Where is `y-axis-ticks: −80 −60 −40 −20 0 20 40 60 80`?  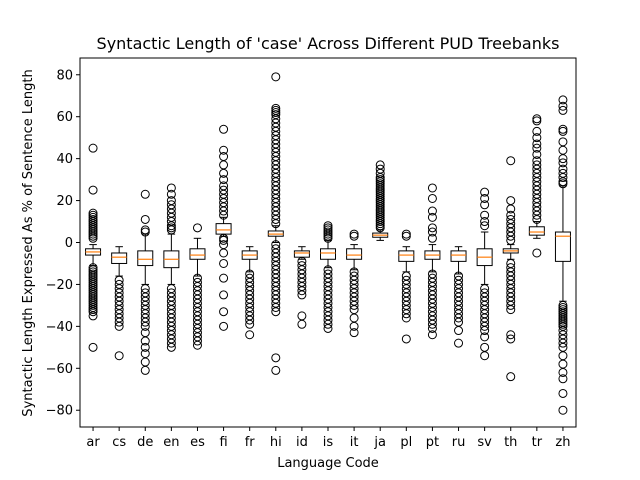 y-axis-ticks: −80 −60 −40 −20 0 20 40 60 80 is located at coordinates (63, 243).